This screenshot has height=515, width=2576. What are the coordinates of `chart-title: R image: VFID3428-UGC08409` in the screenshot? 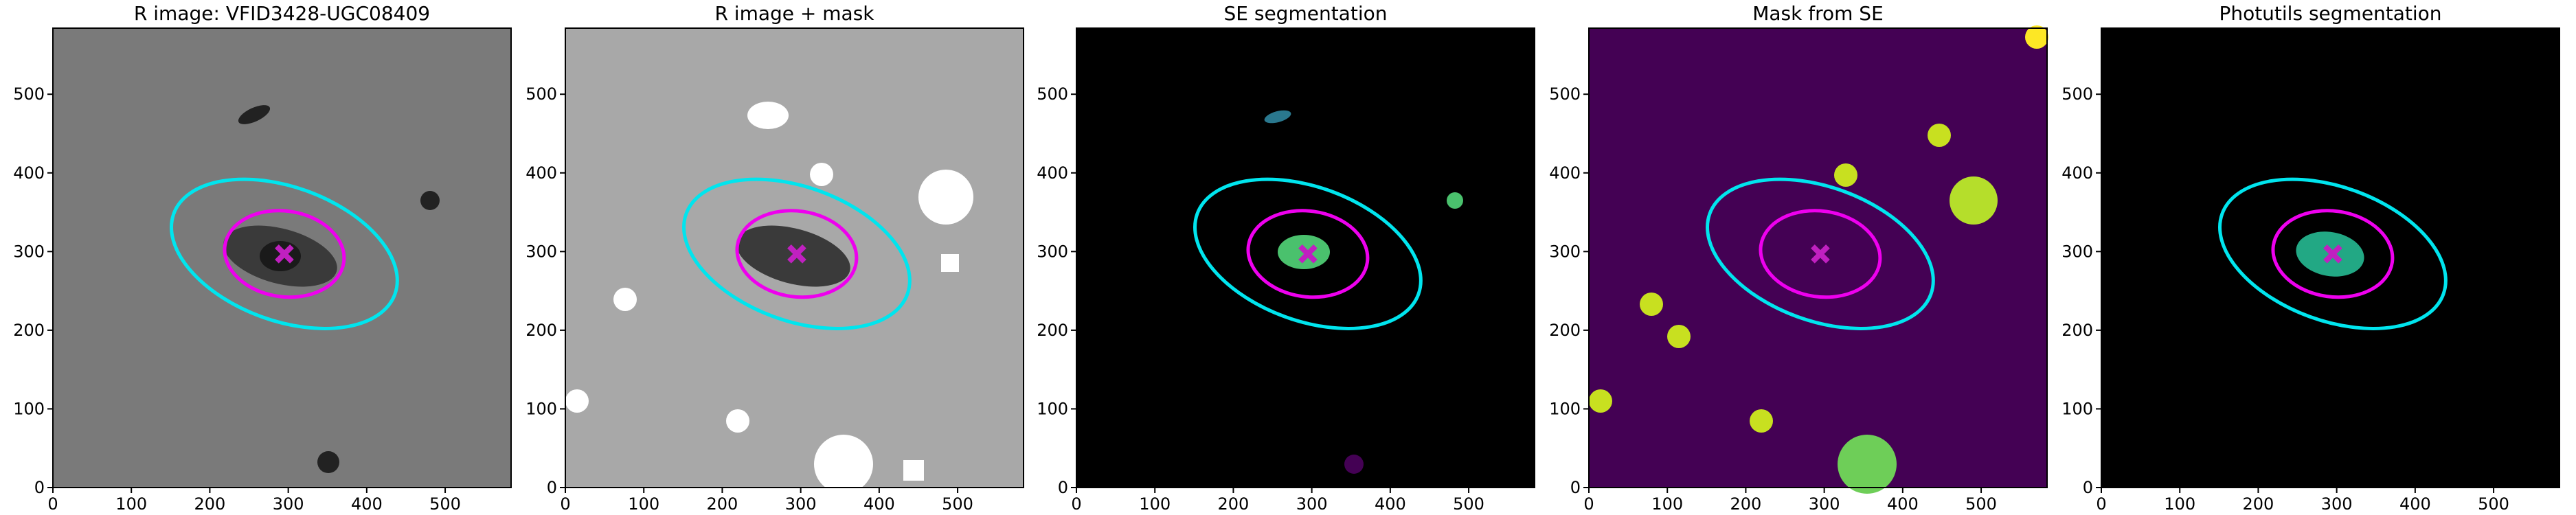 It's located at (282, 13).